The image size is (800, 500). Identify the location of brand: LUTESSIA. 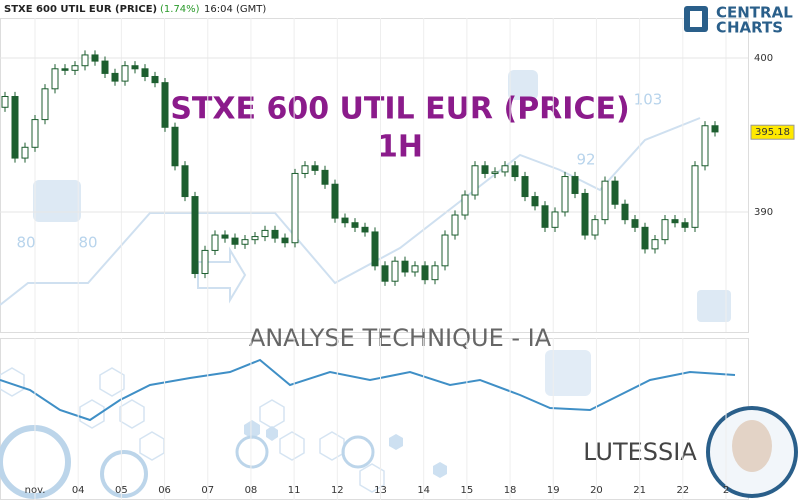
(640, 452).